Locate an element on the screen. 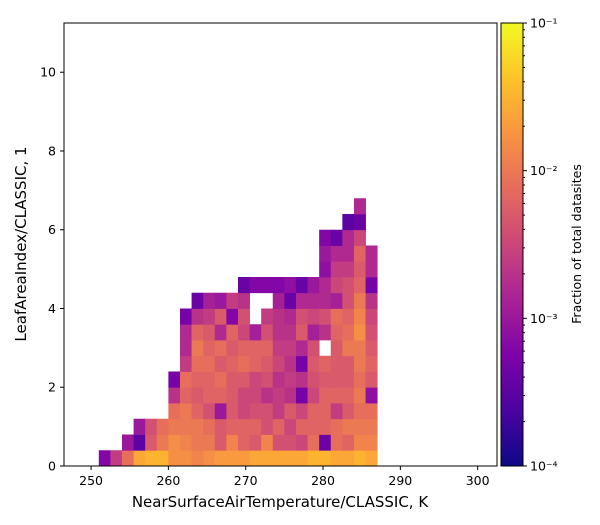 The width and height of the screenshot is (600, 525). colorbar-ticks: 10⁻¹ 10⁻² 10⁻³ 10⁻⁴ is located at coordinates (540, 245).